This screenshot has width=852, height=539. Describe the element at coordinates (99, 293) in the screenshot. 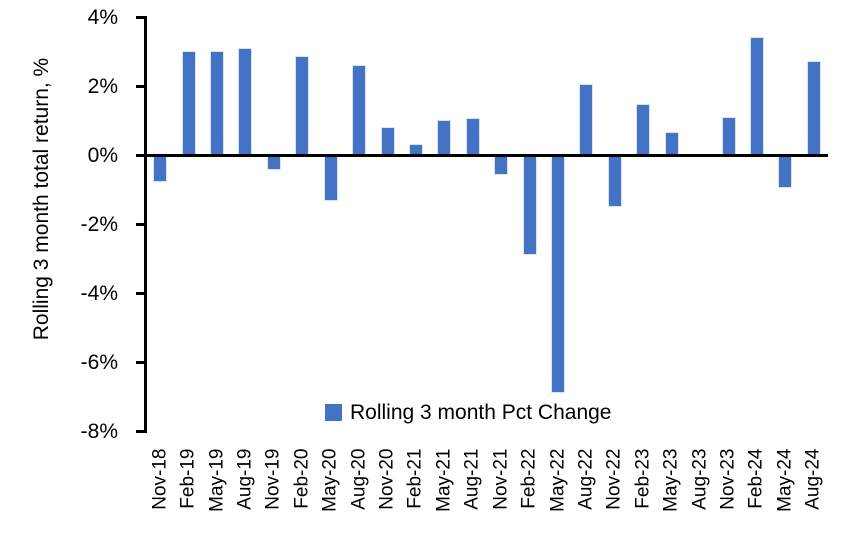

I see `y-tick-label: -4%` at that location.